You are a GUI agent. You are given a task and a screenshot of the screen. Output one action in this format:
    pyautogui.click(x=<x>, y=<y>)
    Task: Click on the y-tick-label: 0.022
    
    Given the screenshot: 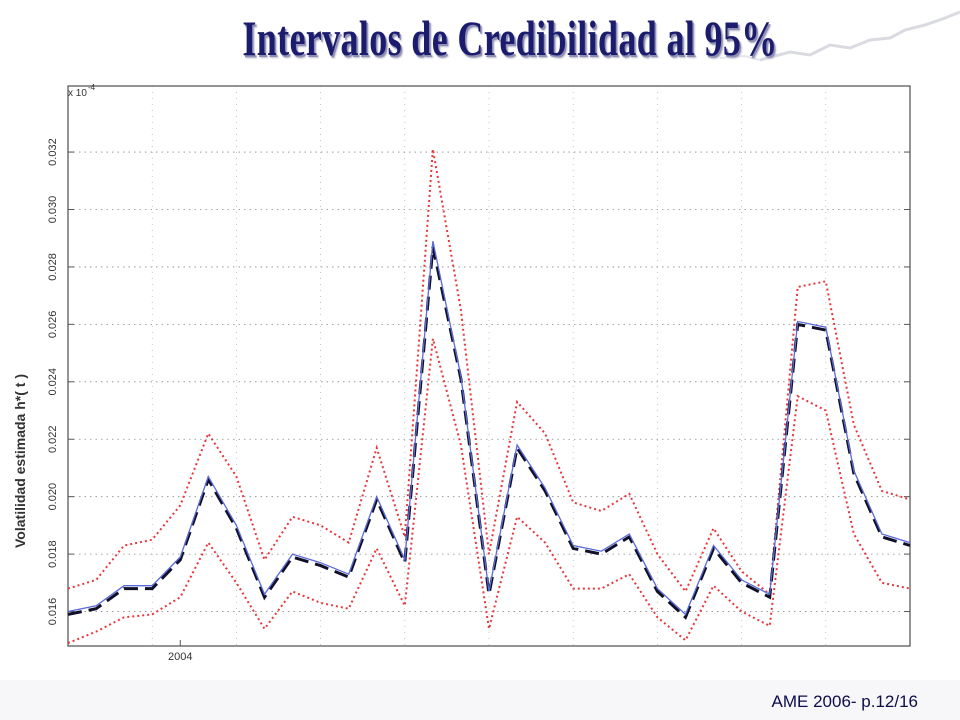 What is the action you would take?
    pyautogui.click(x=53, y=439)
    